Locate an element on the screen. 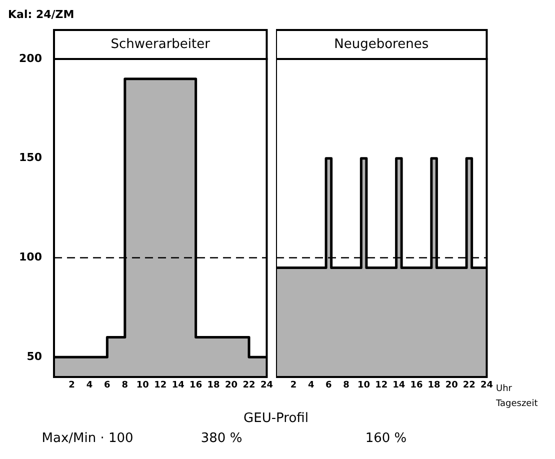 The height and width of the screenshot is (459, 555). y-tick-label: 200 is located at coordinates (30, 58).